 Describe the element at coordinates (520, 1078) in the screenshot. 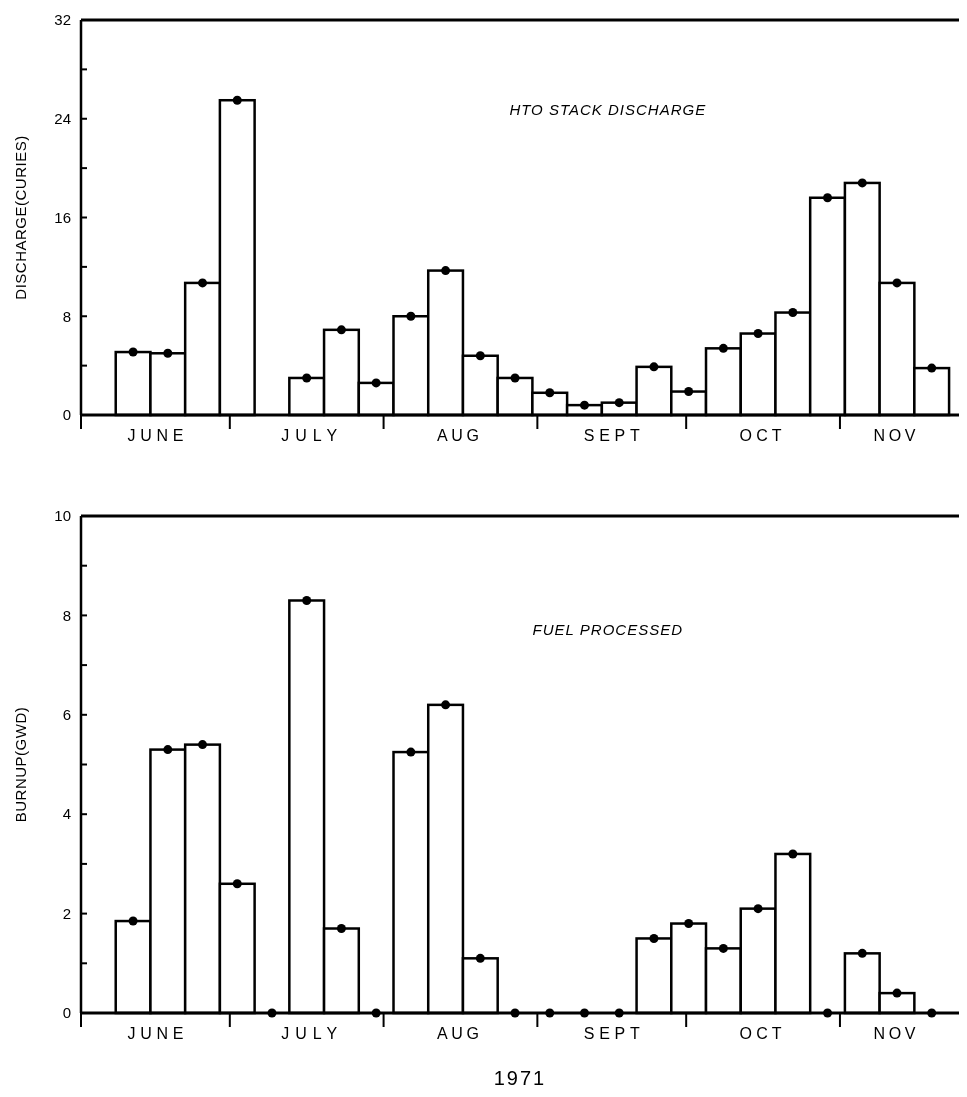

I see `x-axis-title: 1971` at that location.